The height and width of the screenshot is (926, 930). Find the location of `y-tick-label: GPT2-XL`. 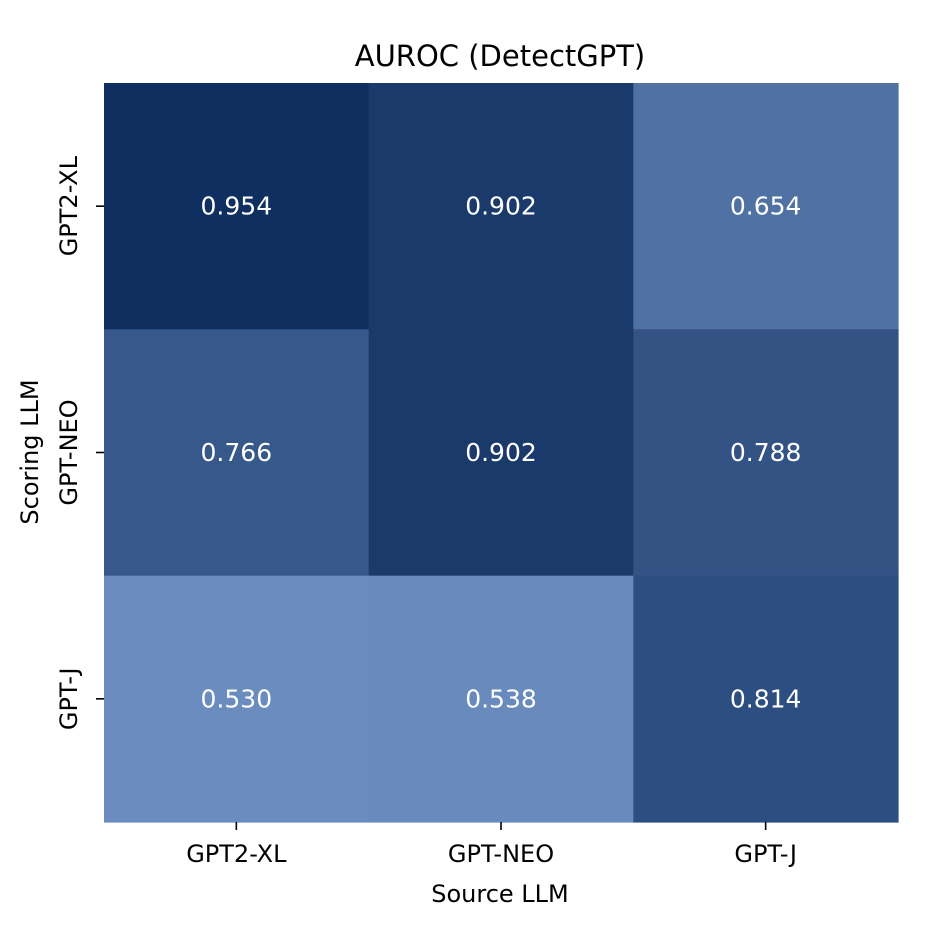

y-tick-label: GPT2-XL is located at coordinates (69, 205).